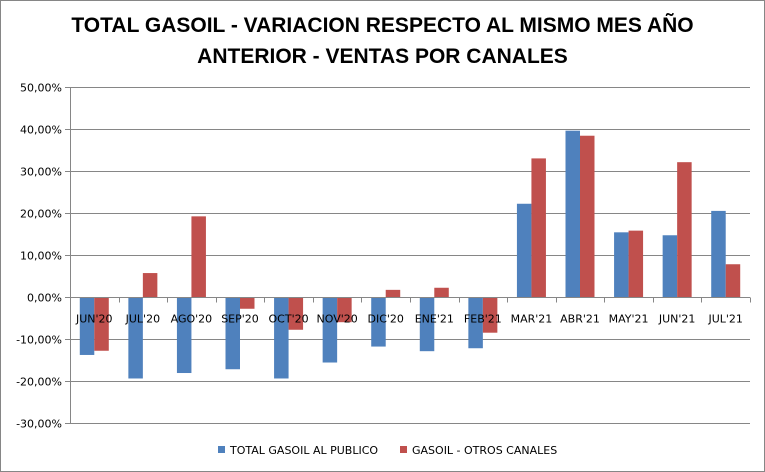 This screenshot has height=472, width=765. Describe the element at coordinates (192, 319) in the screenshot. I see `x-tick-label: AGO'20` at that location.